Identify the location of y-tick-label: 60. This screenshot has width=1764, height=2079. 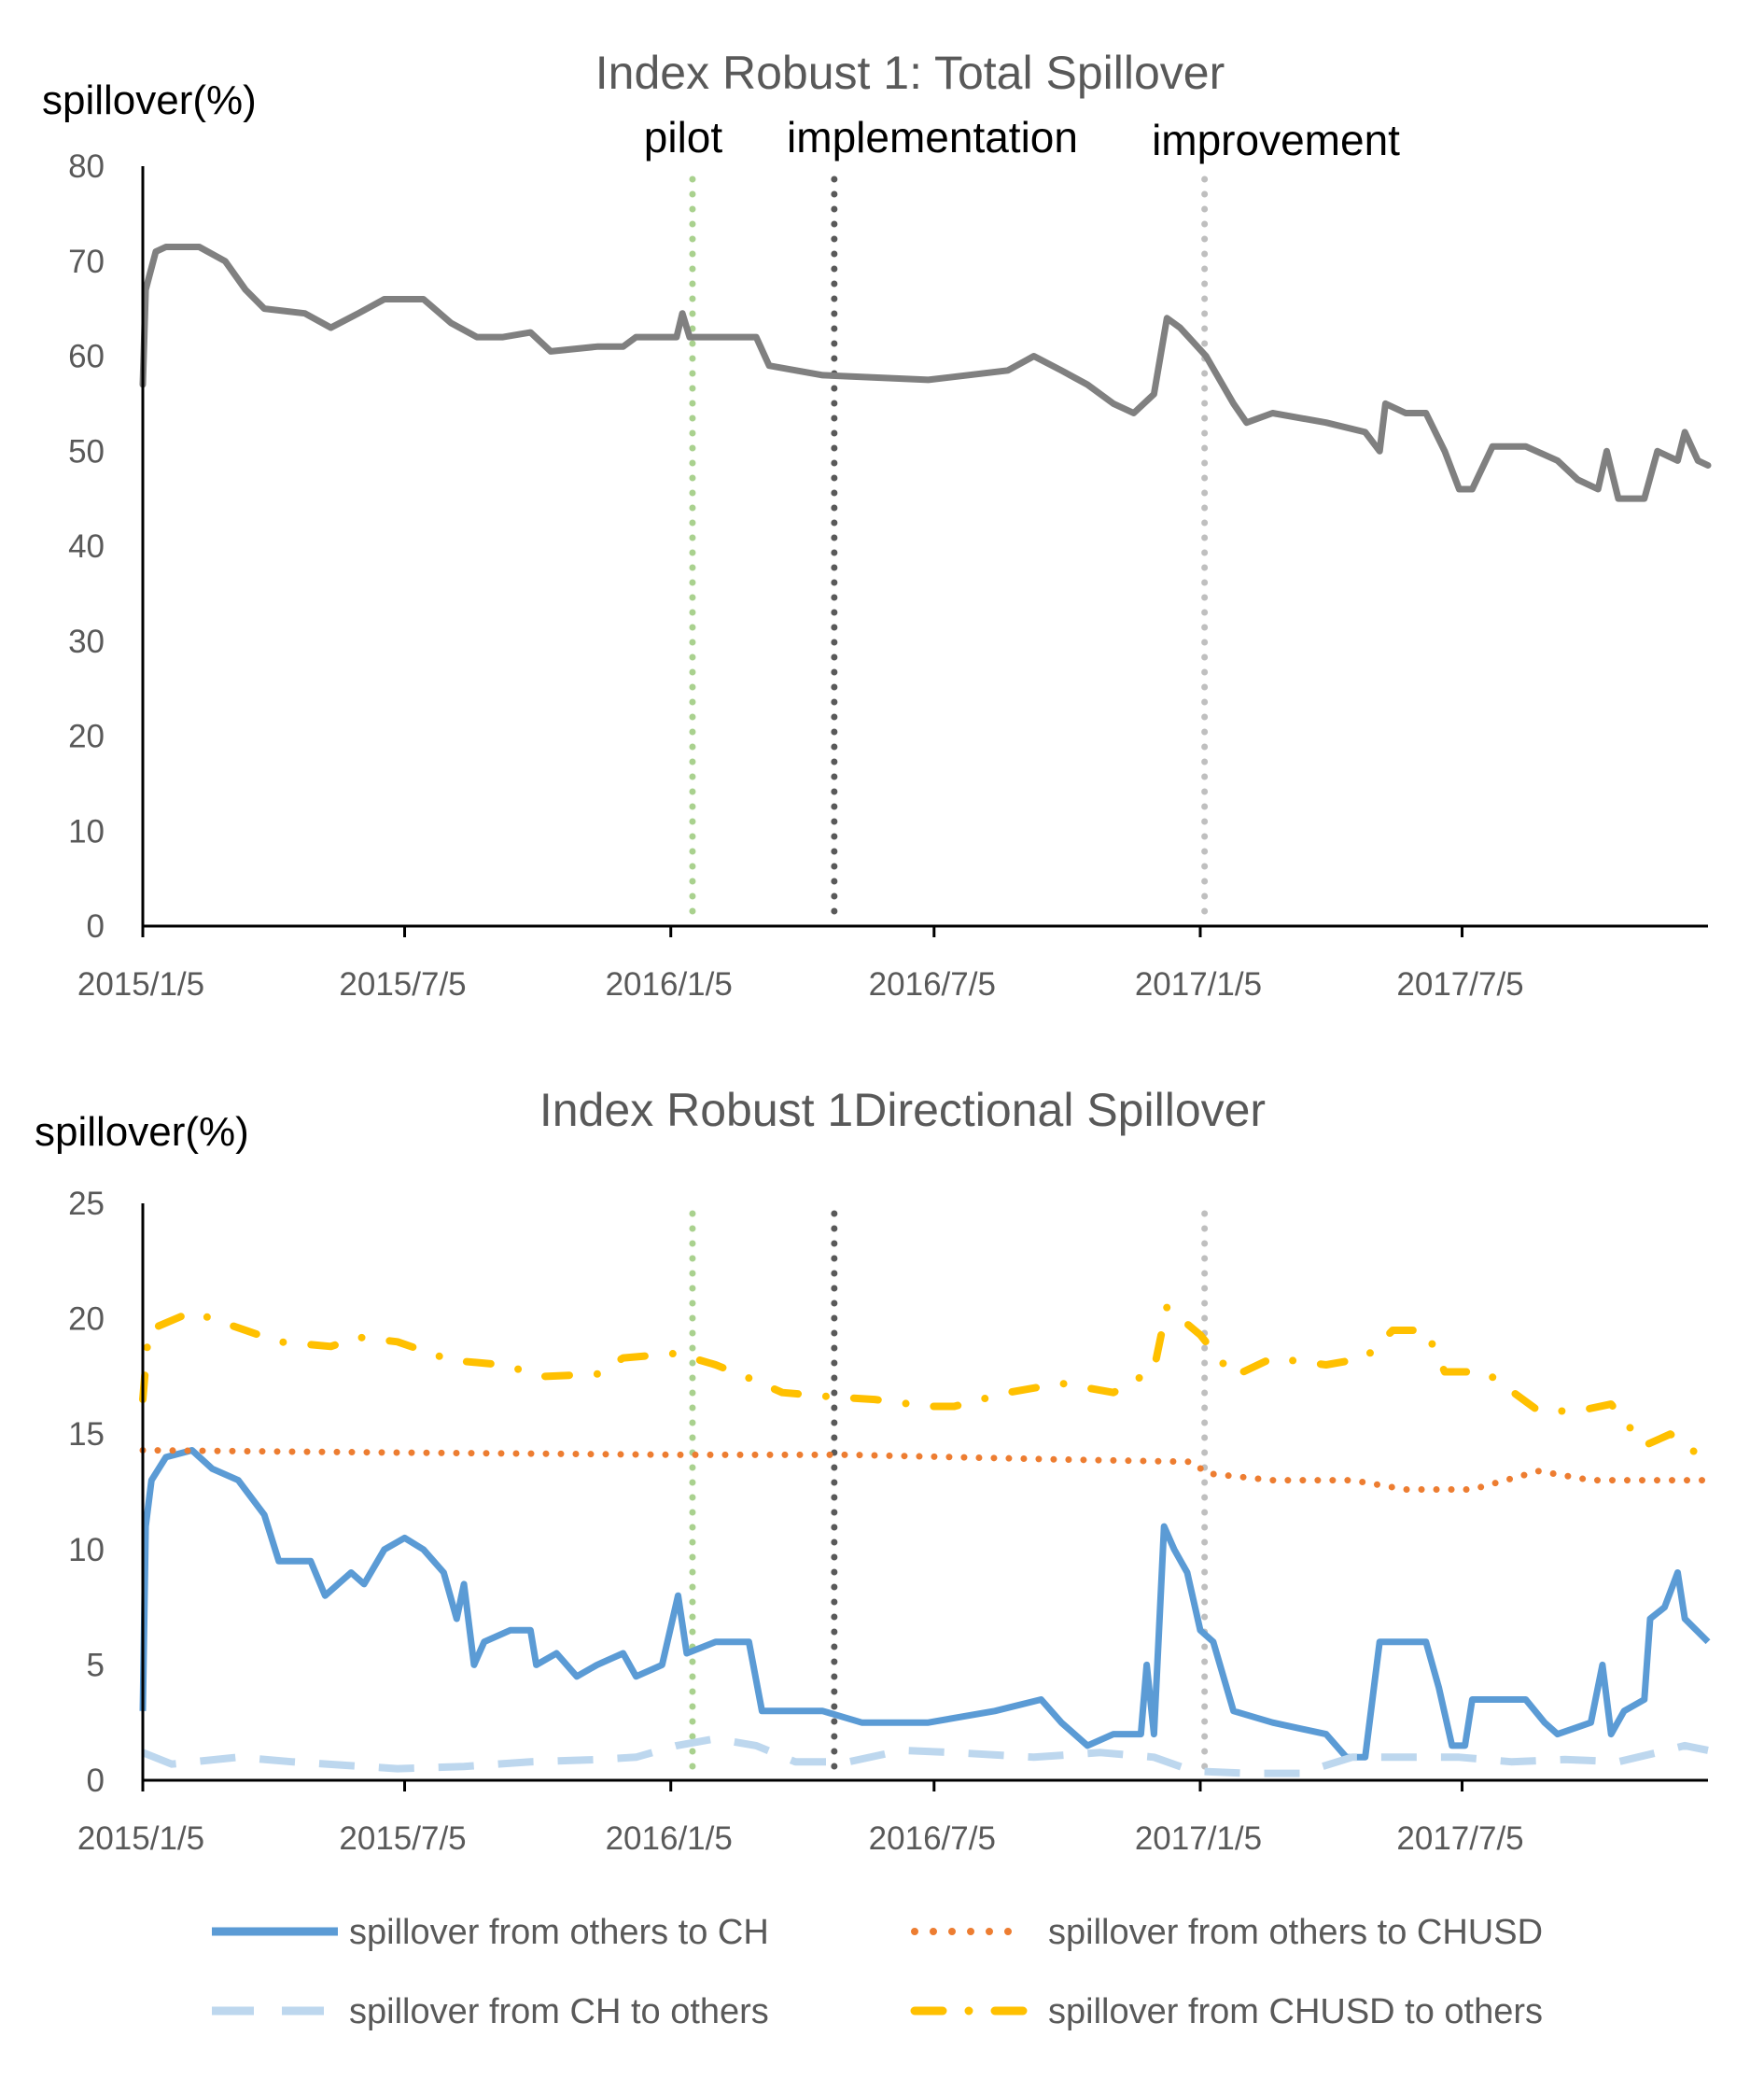
(86, 357).